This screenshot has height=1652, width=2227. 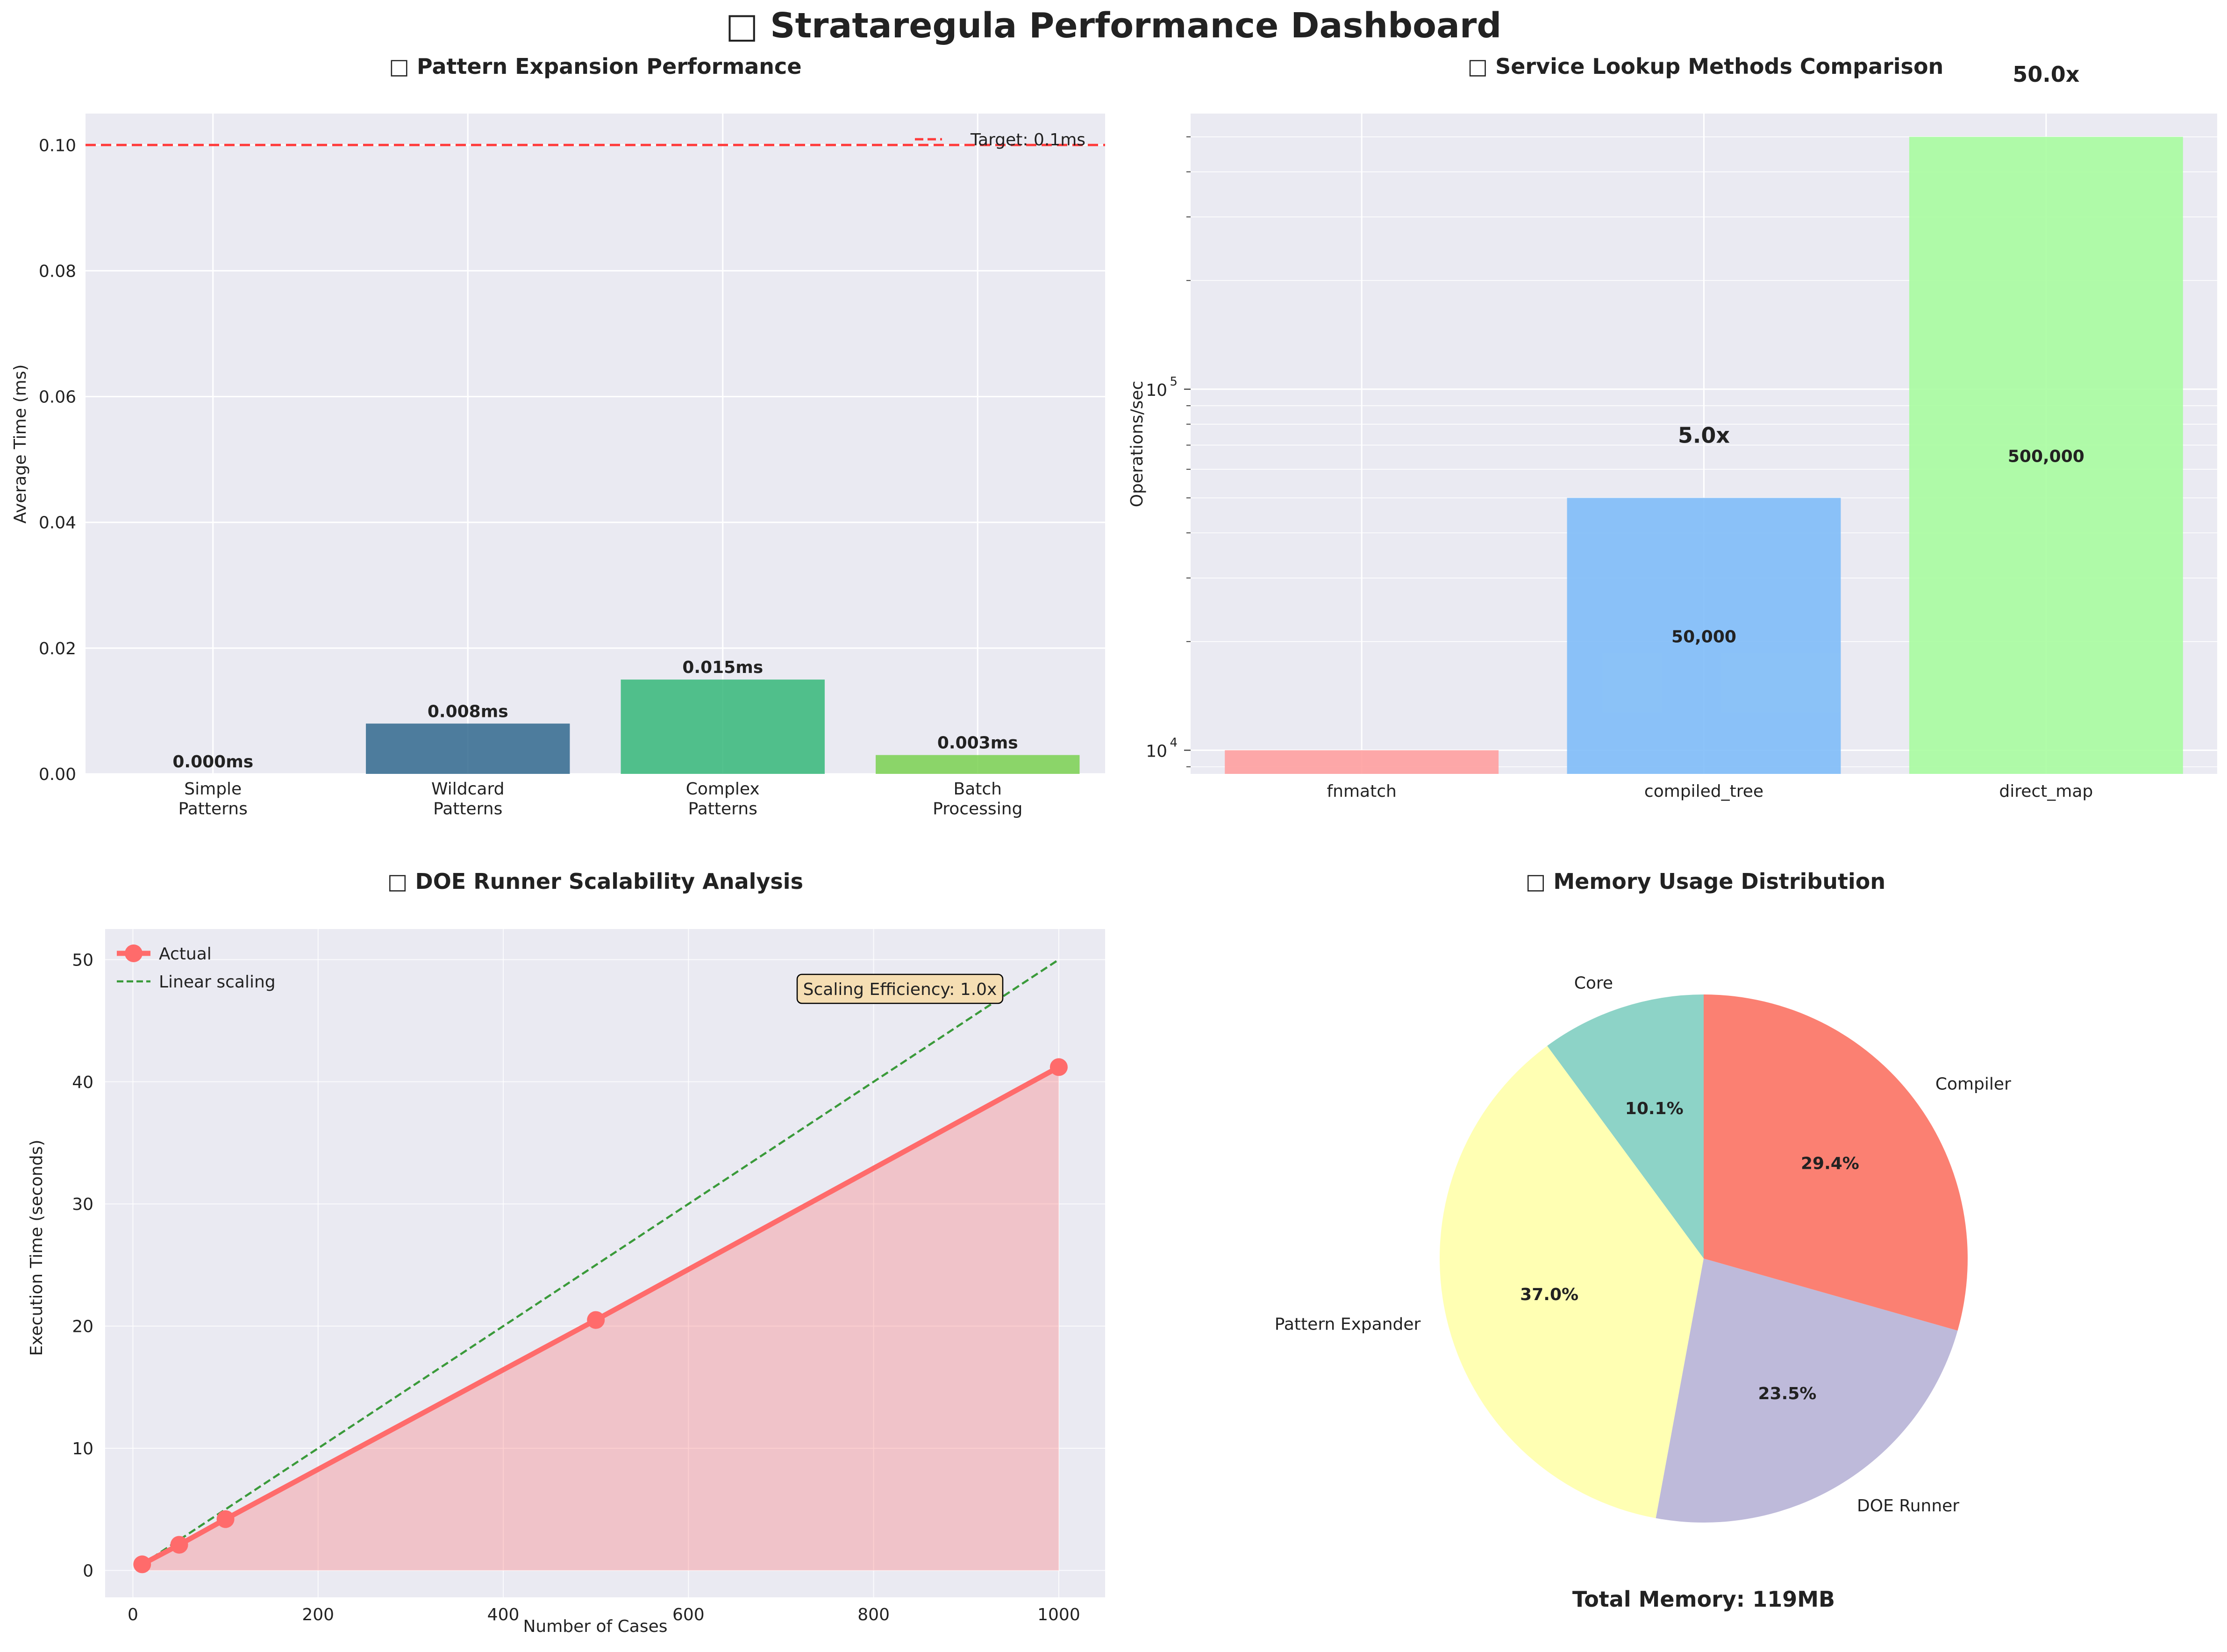 I want to click on chart-title: □ Pattern Expansion Performance, so click(x=595, y=66).